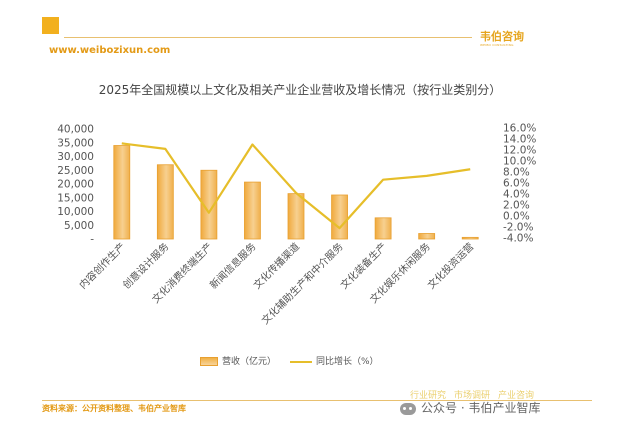 This screenshot has width=640, height=435. I want to click on y-right-tick-label: 12.0%, so click(519, 151).